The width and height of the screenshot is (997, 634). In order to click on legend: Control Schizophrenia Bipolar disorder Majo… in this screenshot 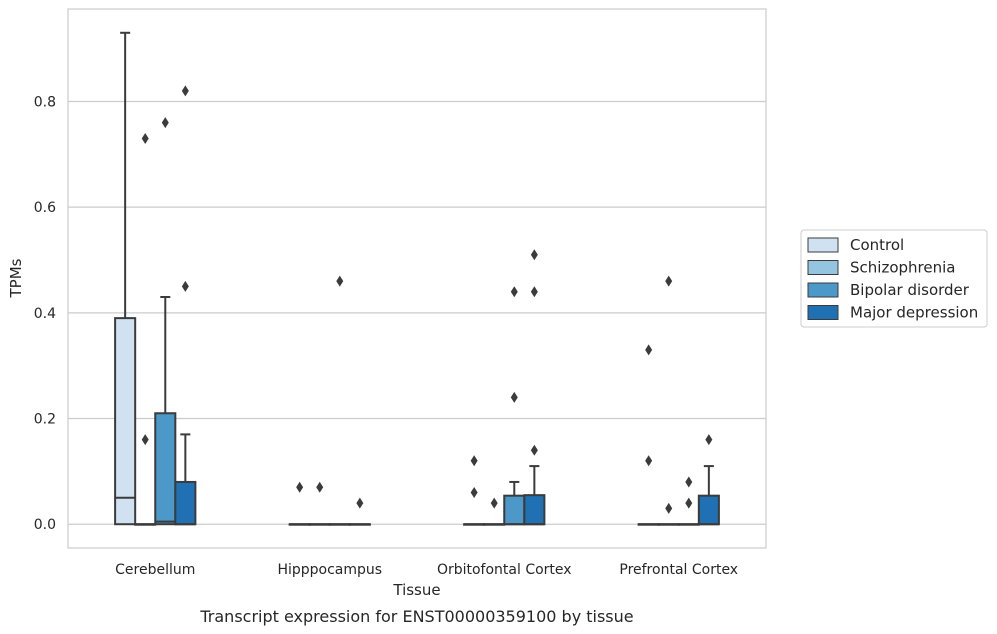, I will do `click(894, 278)`.